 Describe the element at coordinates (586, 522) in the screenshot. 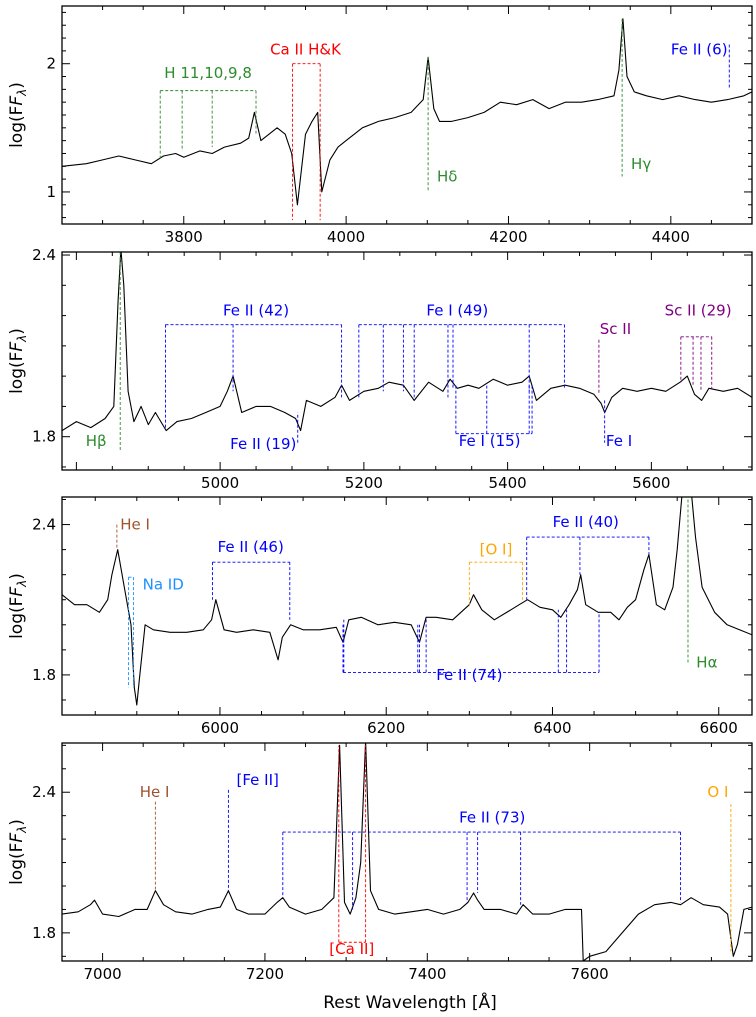

I see `id-label: Fe II (40)` at that location.